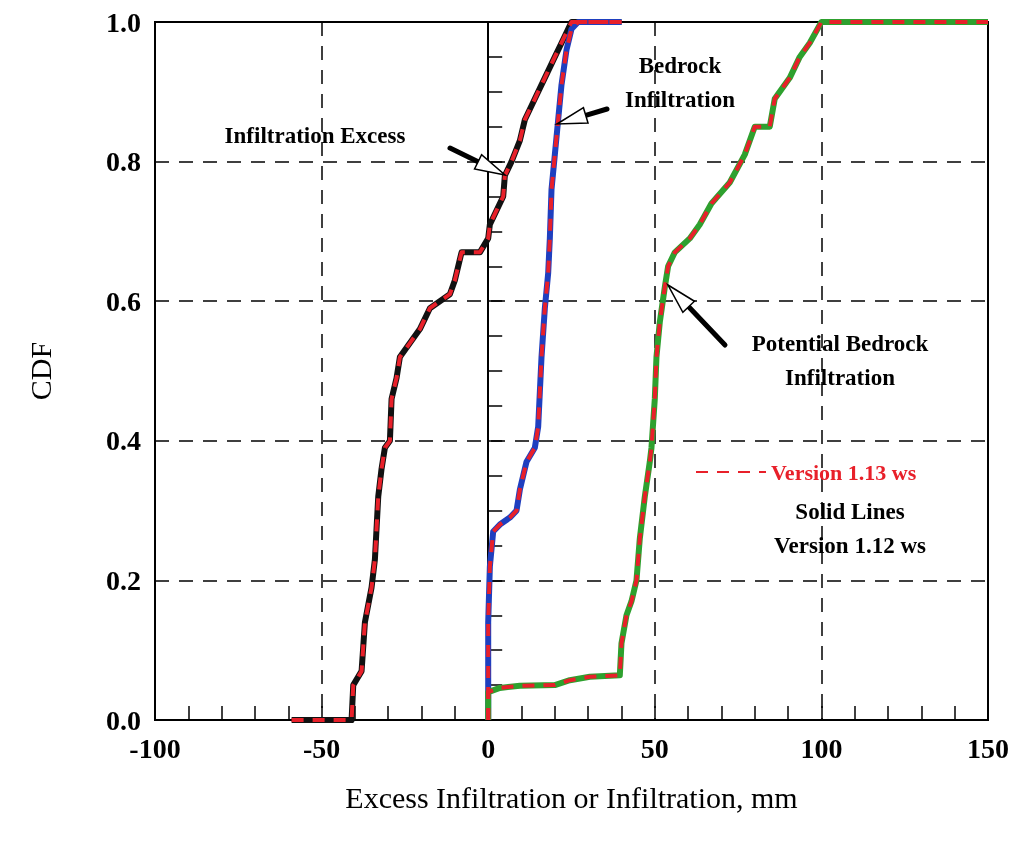 This screenshot has width=1016, height=842. Describe the element at coordinates (40, 371) in the screenshot. I see `y-axis-title: CDF` at that location.